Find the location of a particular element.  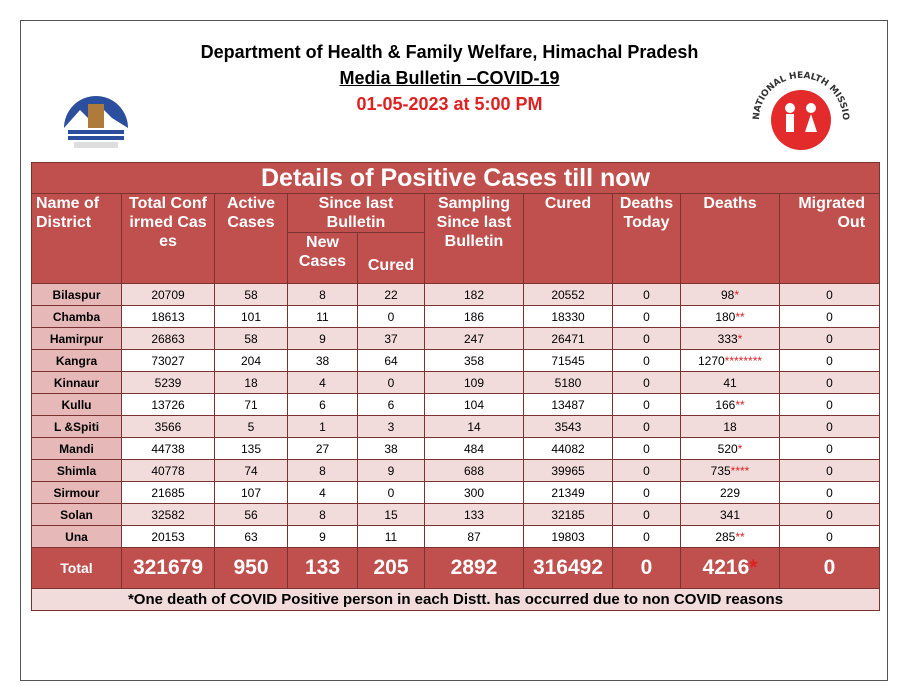

cell: 101 is located at coordinates (251, 316).